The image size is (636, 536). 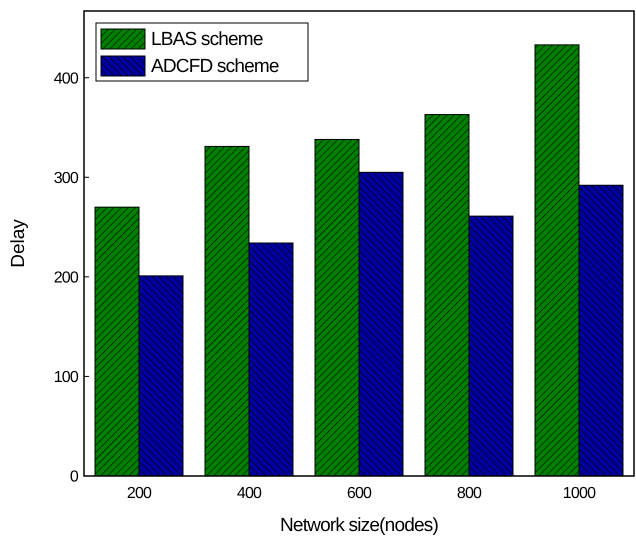 What do you see at coordinates (579, 493) in the screenshot?
I see `x-tick-label: 1000` at bounding box center [579, 493].